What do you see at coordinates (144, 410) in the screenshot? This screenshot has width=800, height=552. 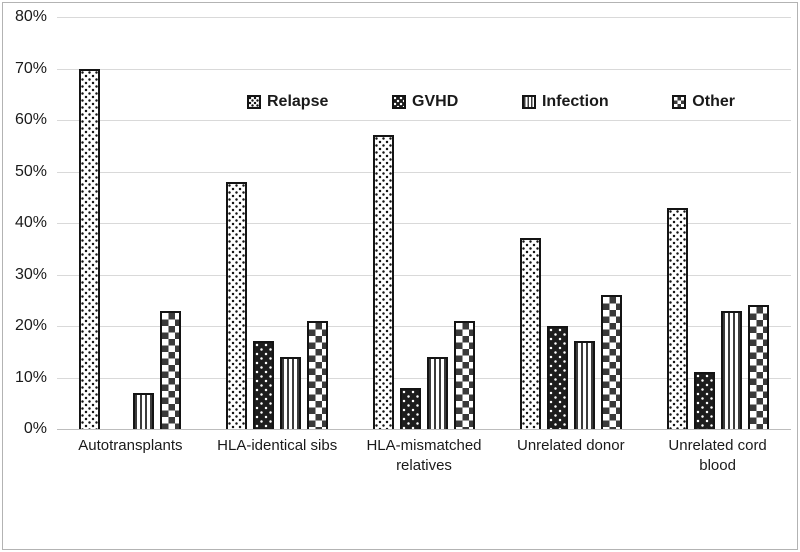 I see `bar-infection-autotransplants` at bounding box center [144, 410].